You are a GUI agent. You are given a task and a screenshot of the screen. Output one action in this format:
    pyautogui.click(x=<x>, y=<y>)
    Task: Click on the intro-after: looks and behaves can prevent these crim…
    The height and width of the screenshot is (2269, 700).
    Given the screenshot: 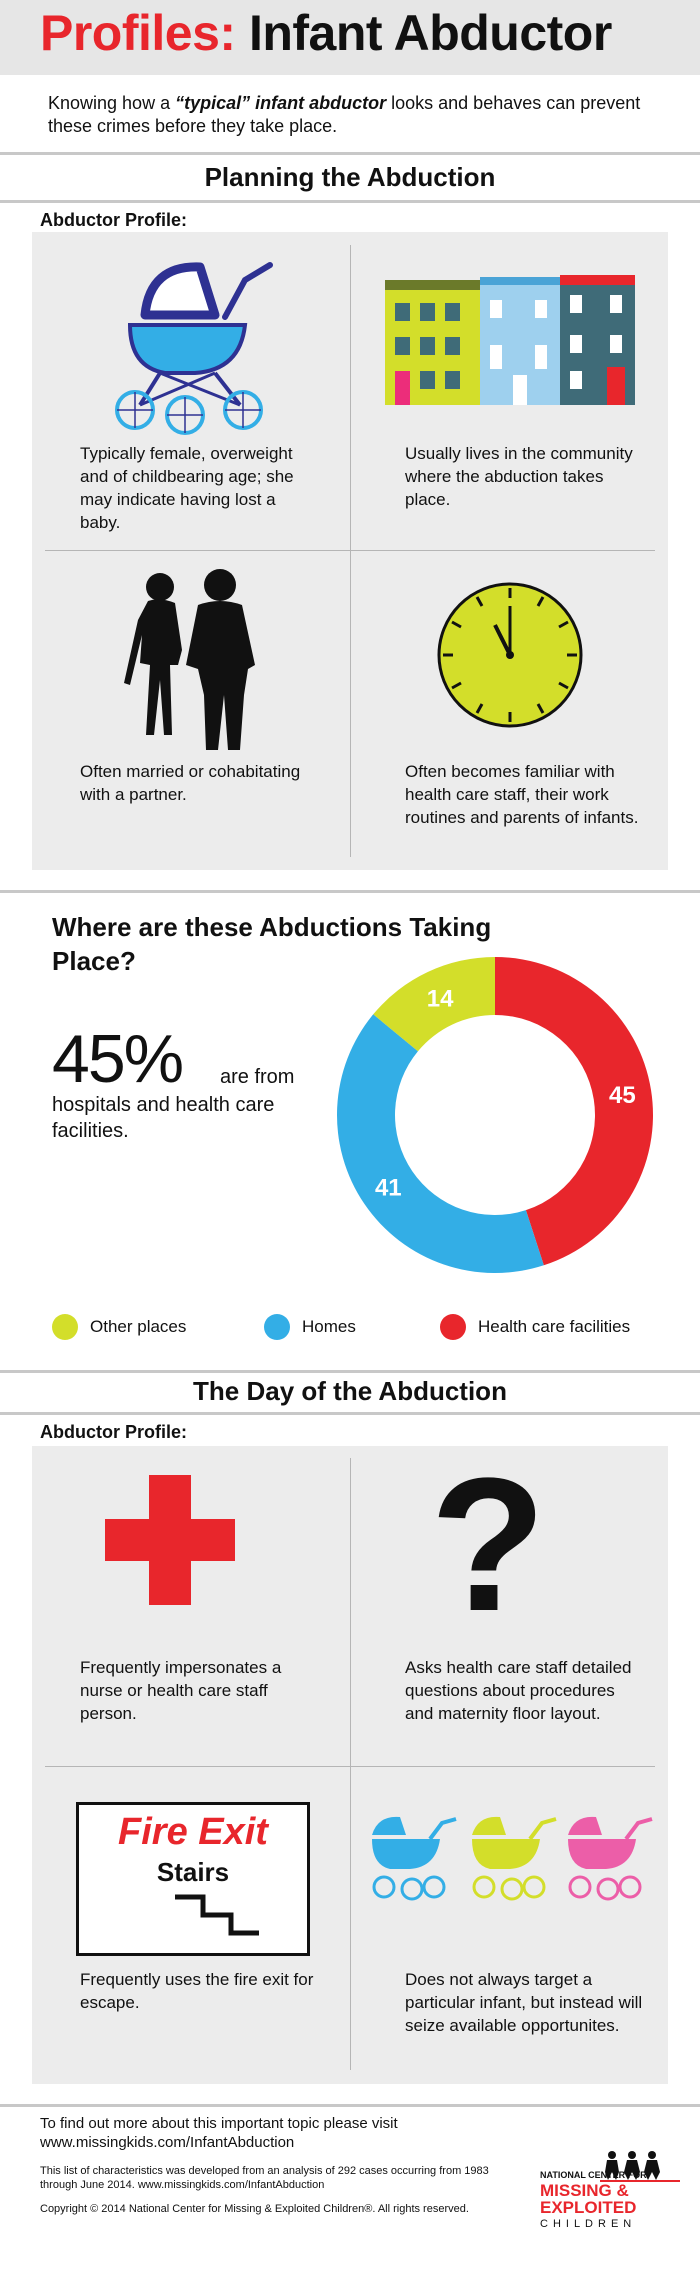 What is the action you would take?
    pyautogui.click(x=344, y=114)
    